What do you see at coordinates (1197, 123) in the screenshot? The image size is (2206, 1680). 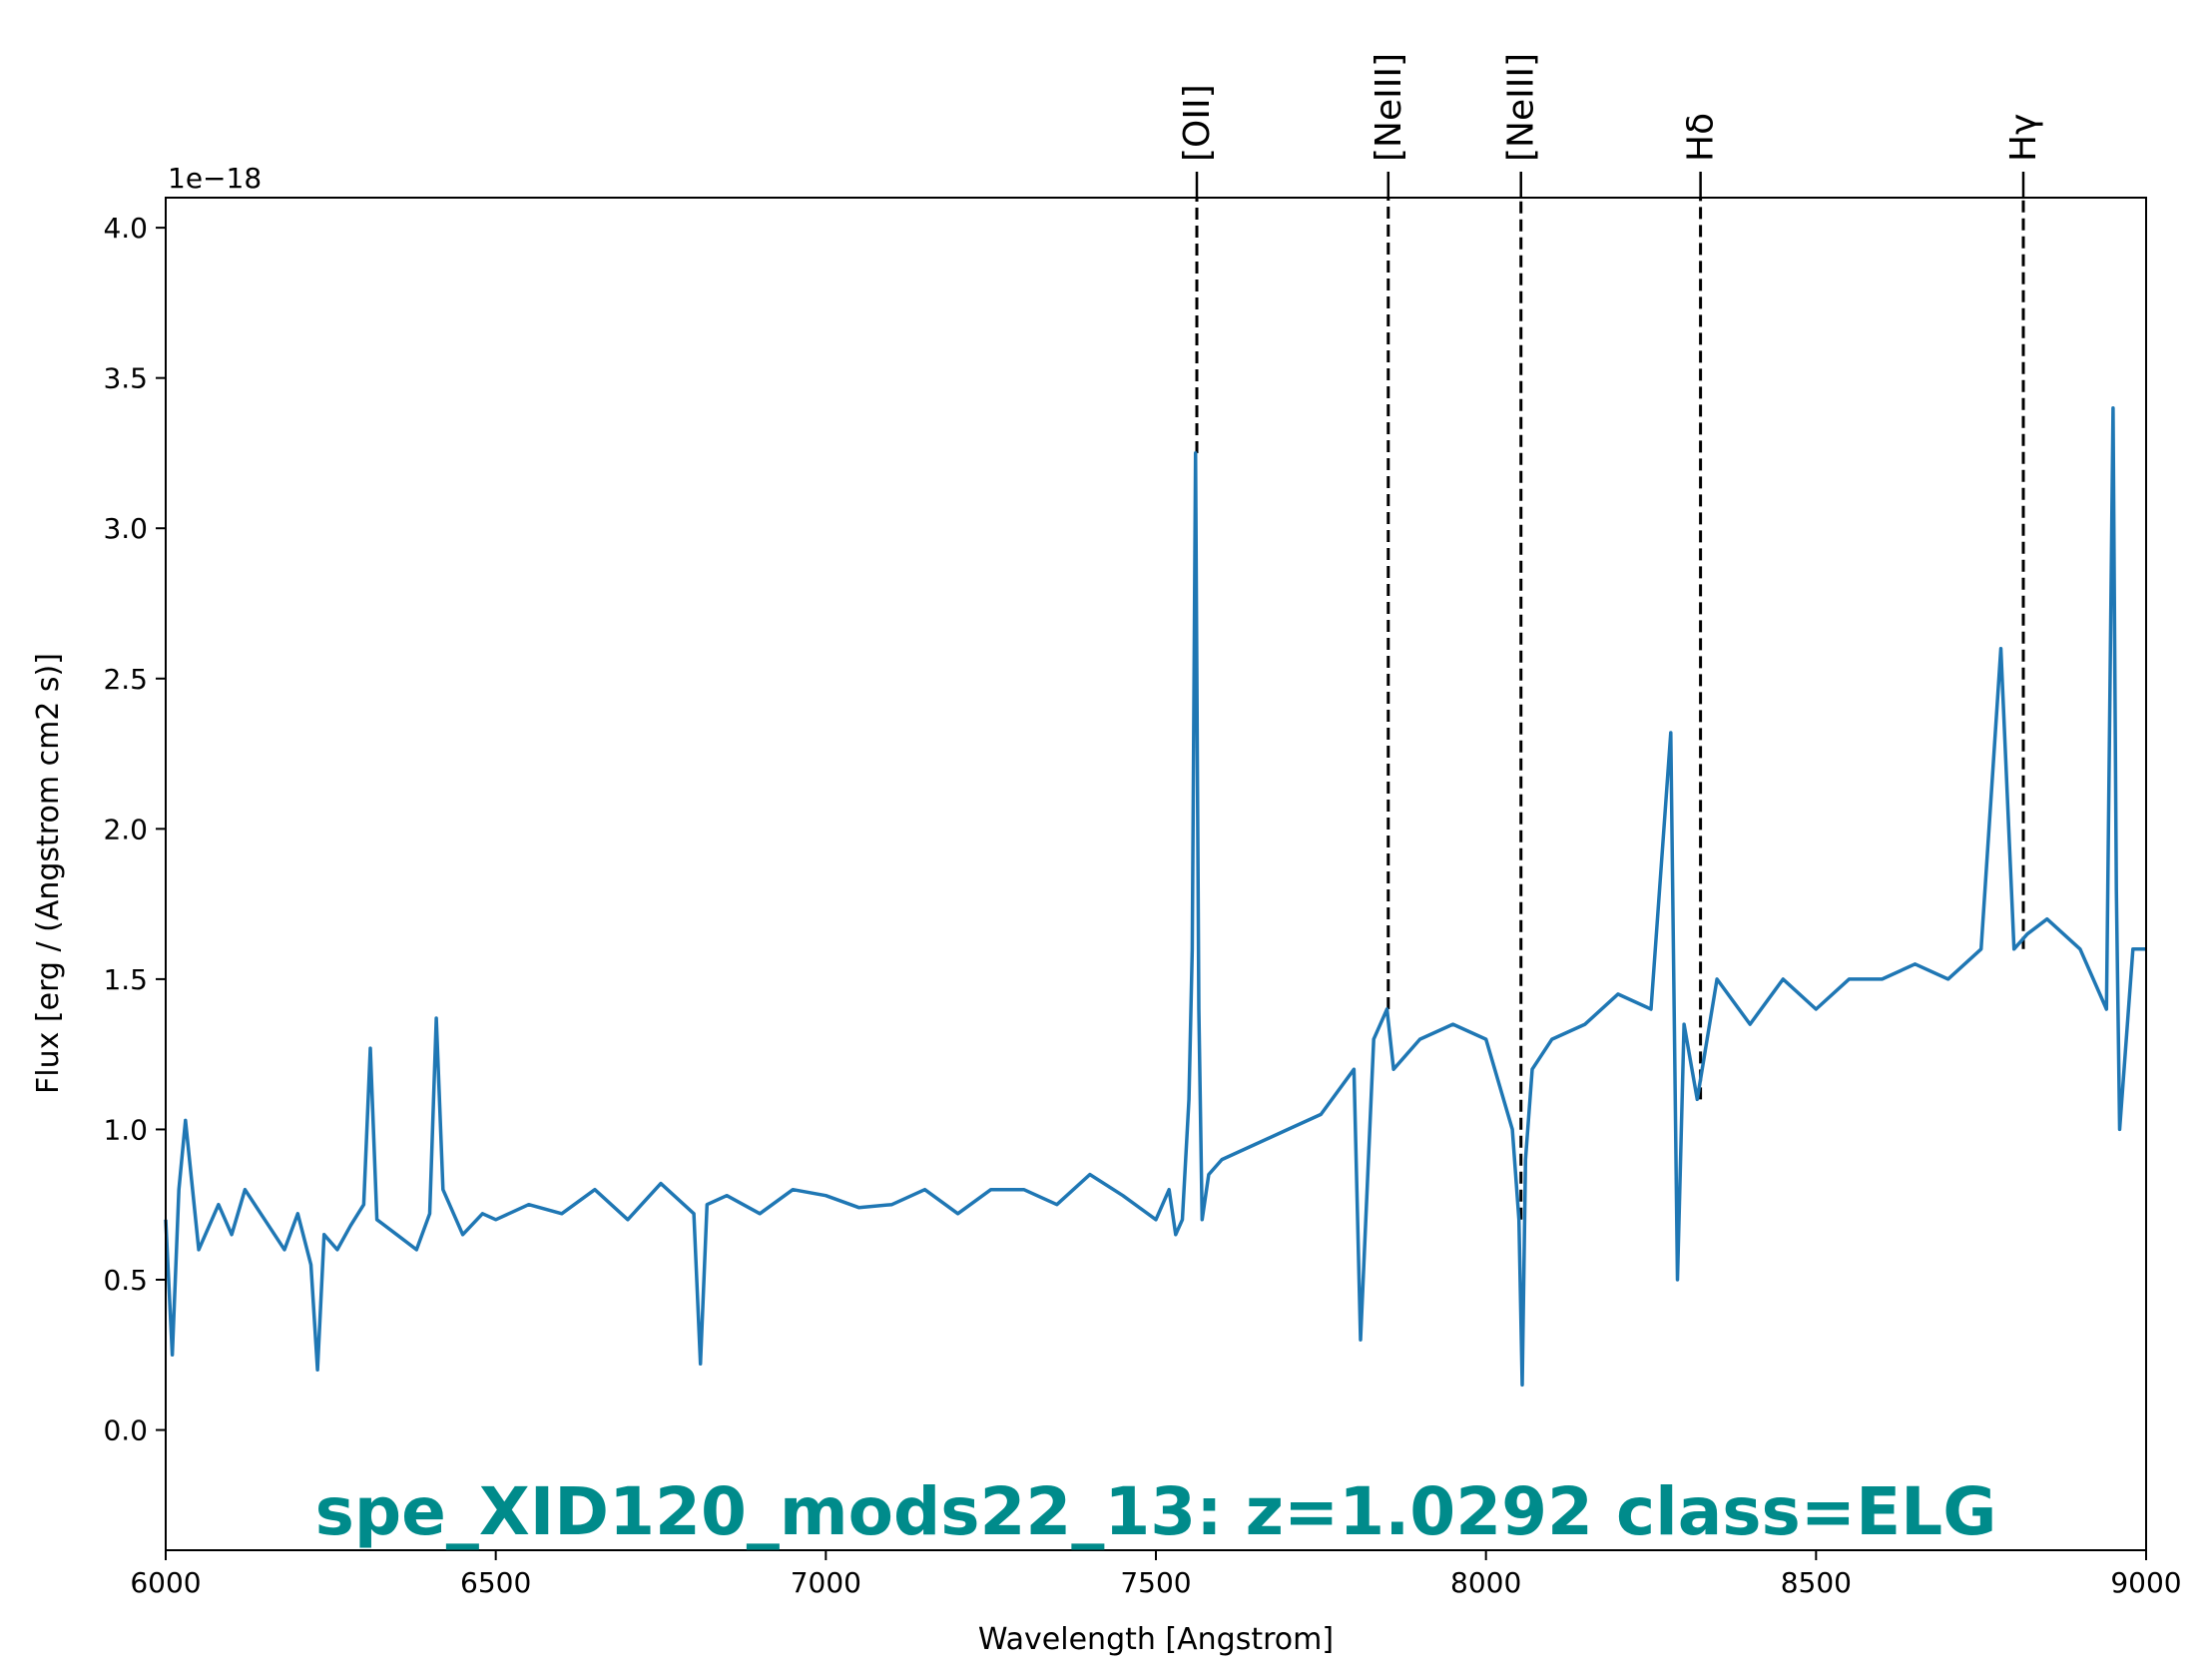 I see `reference-line-label: [OII]` at bounding box center [1197, 123].